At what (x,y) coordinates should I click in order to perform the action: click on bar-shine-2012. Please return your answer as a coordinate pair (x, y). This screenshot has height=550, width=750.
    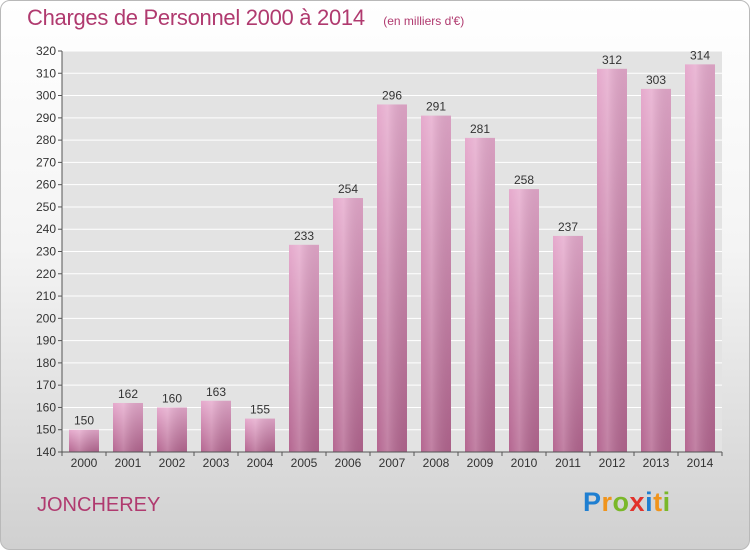
    Looking at the image, I should click on (612, 260).